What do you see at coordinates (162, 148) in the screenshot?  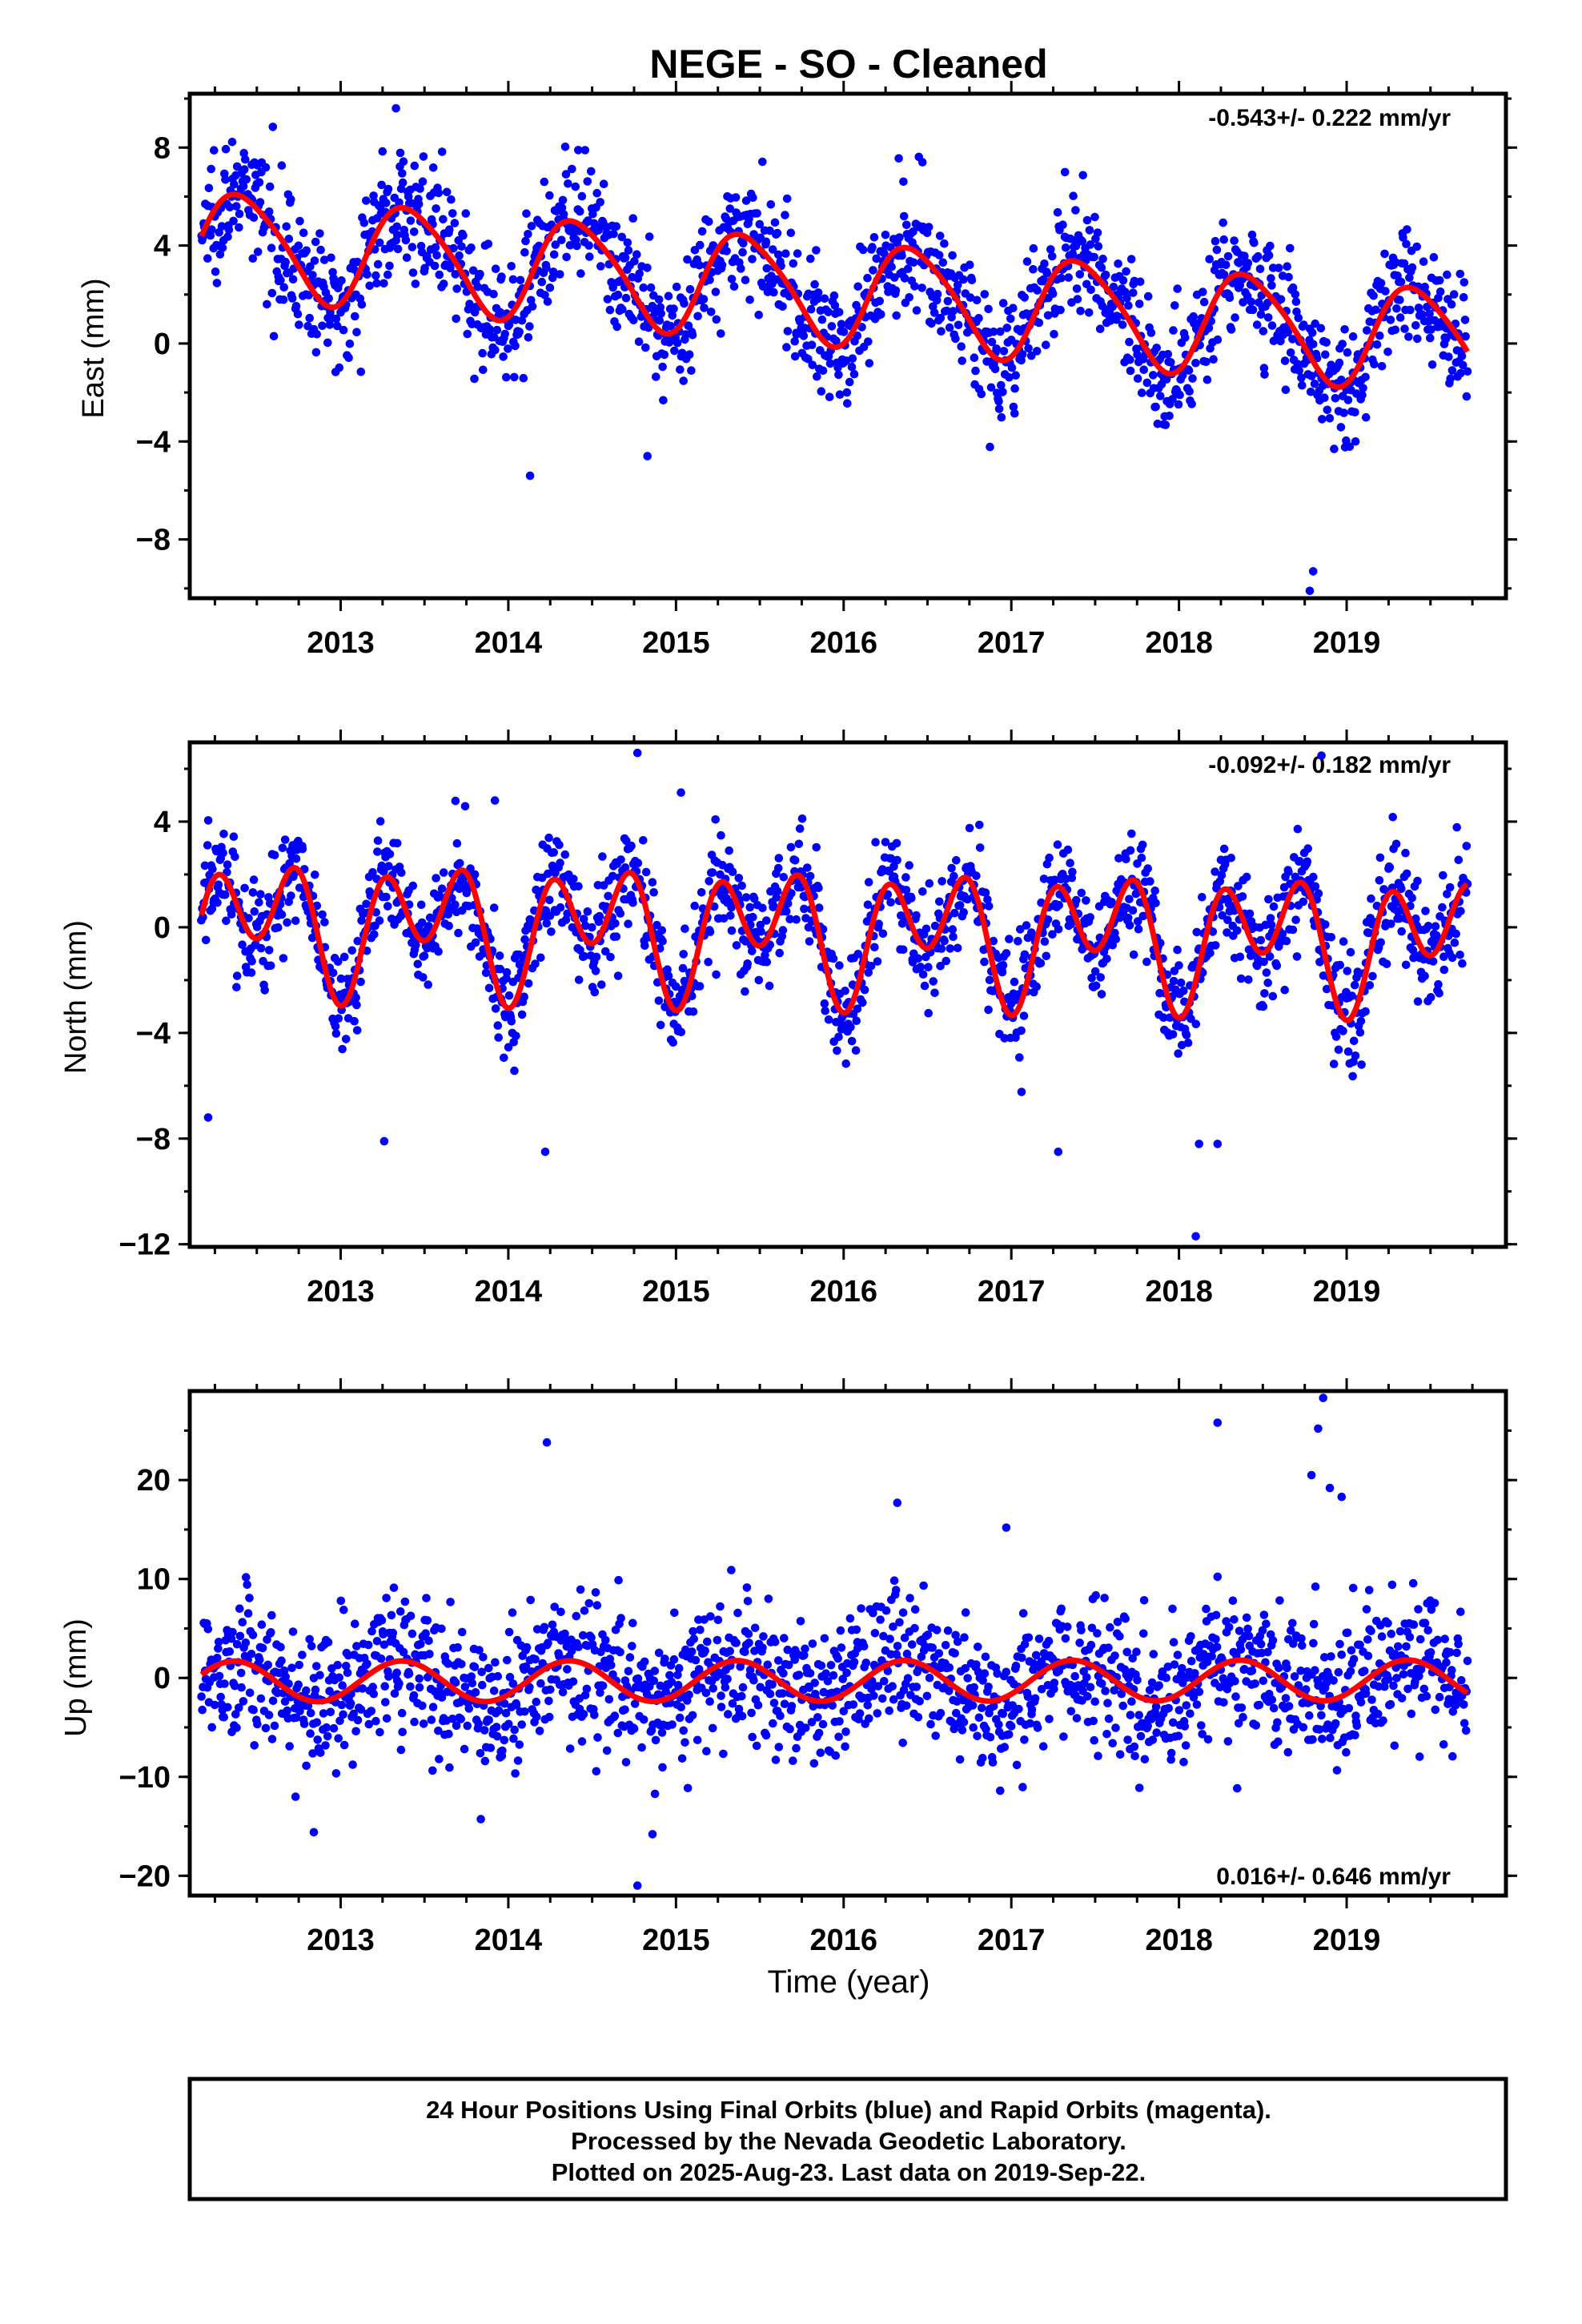 I see `y-tick-label: 8` at bounding box center [162, 148].